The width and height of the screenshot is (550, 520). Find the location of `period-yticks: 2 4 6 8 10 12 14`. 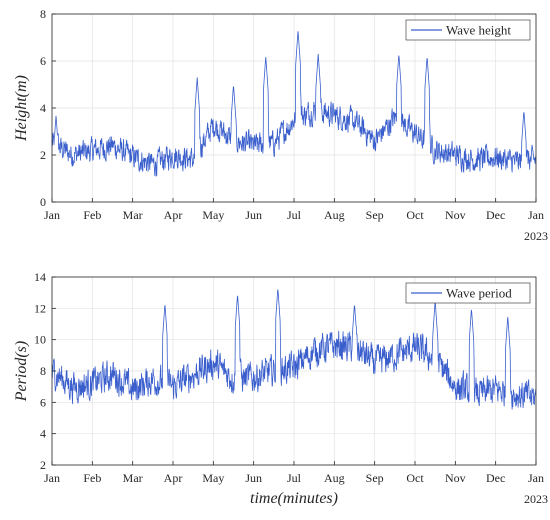

period-yticks: 2 4 6 8 10 12 14 is located at coordinates (45, 371).